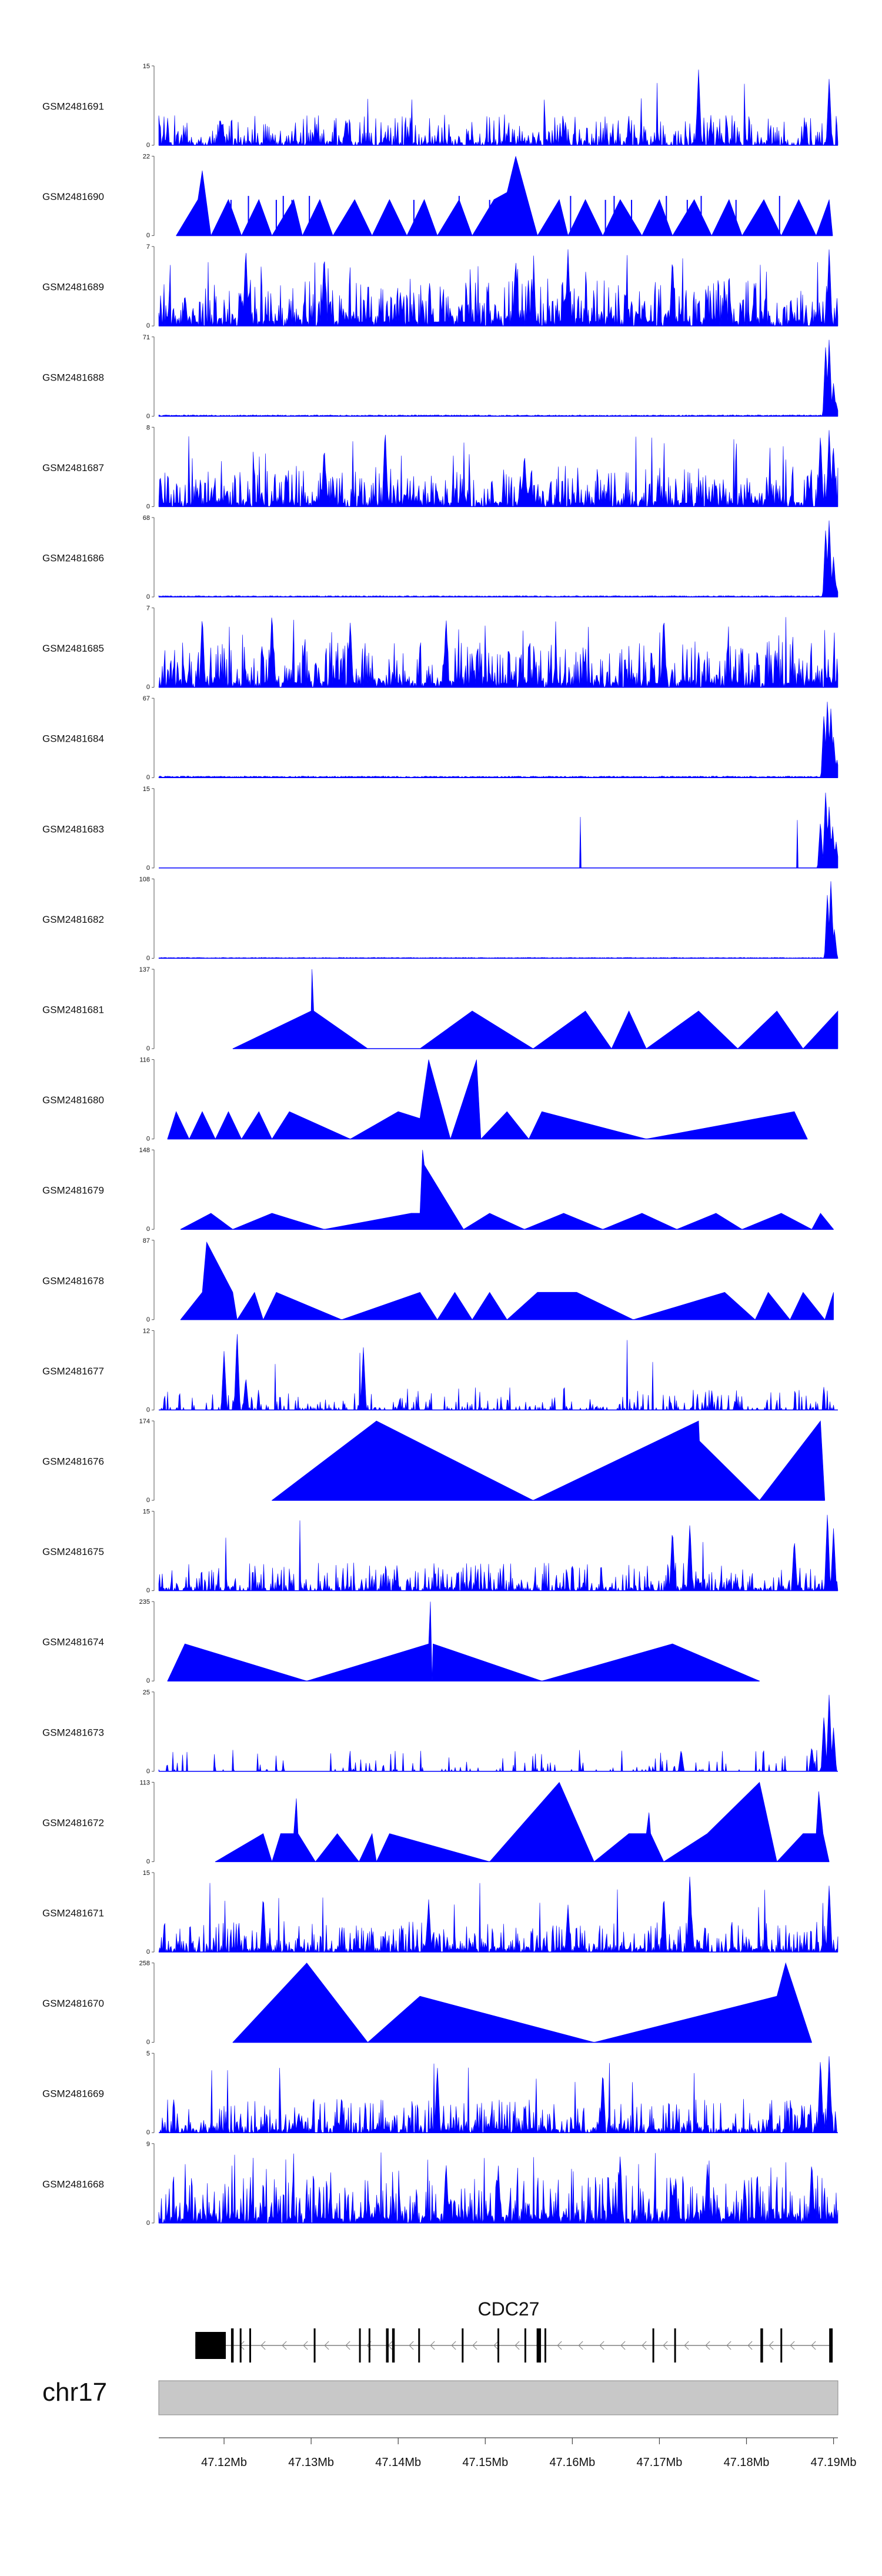 The image size is (882, 2576). Describe the element at coordinates (148, 2053) in the screenshot. I see `y-max-label: 5` at that location.